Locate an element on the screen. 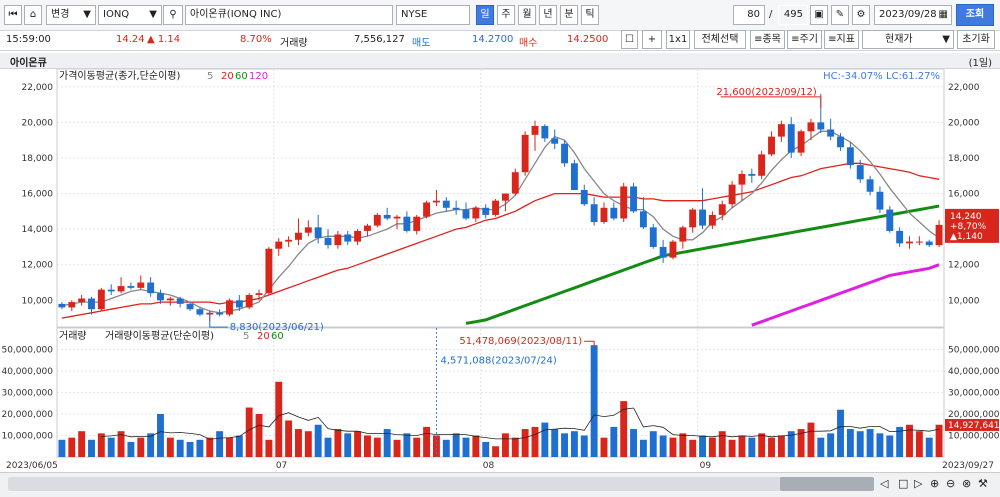 The width and height of the screenshot is (1000, 497). pen-icon: ✎ is located at coordinates (840, 15).